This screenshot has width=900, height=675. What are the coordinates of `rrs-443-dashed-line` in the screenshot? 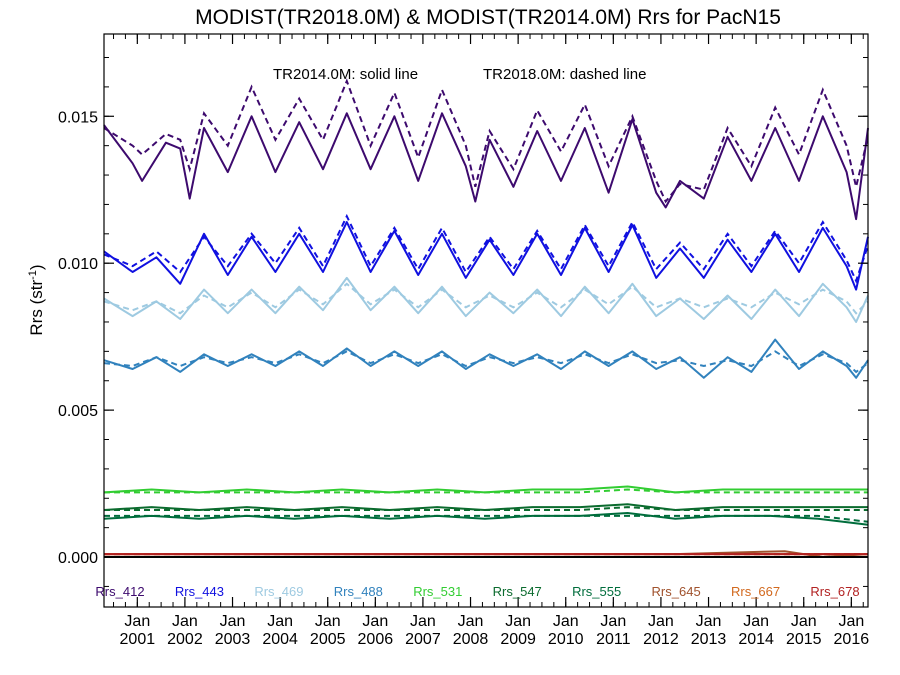 It's located at (486, 248).